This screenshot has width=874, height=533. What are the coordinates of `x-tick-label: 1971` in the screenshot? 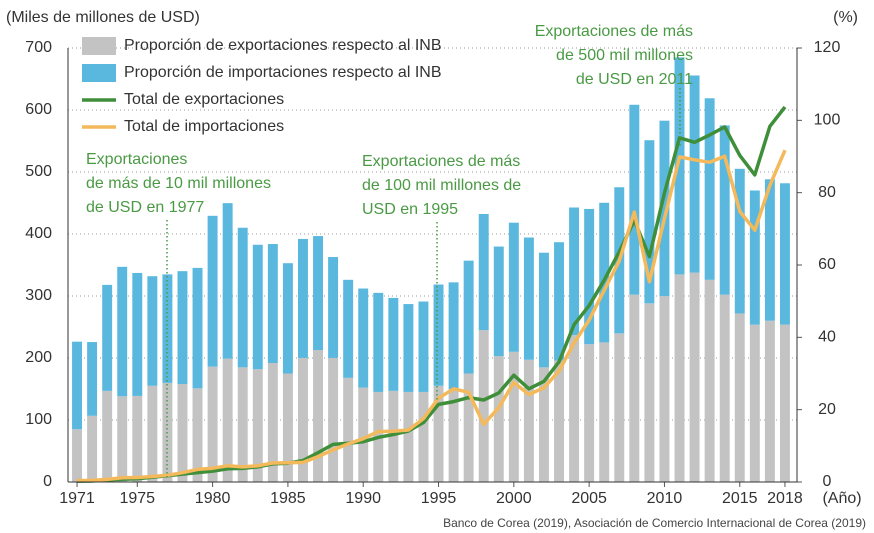 It's located at (77, 498).